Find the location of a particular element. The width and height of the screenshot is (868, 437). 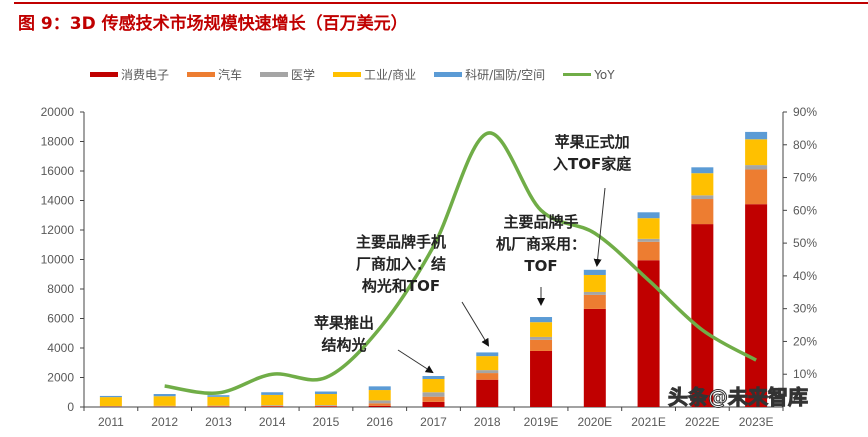

legend: 消费电子 汽车 医学 工业/商业 科研/国防/空间 YoY is located at coordinates (352, 74).